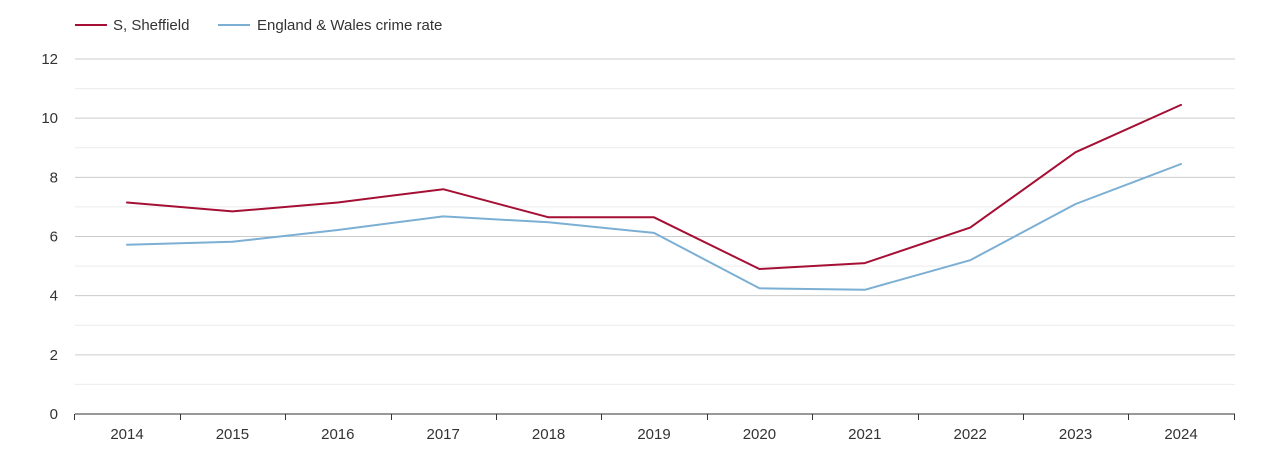 The height and width of the screenshot is (450, 1270). I want to click on x-tick-label: 2017, so click(443, 434).